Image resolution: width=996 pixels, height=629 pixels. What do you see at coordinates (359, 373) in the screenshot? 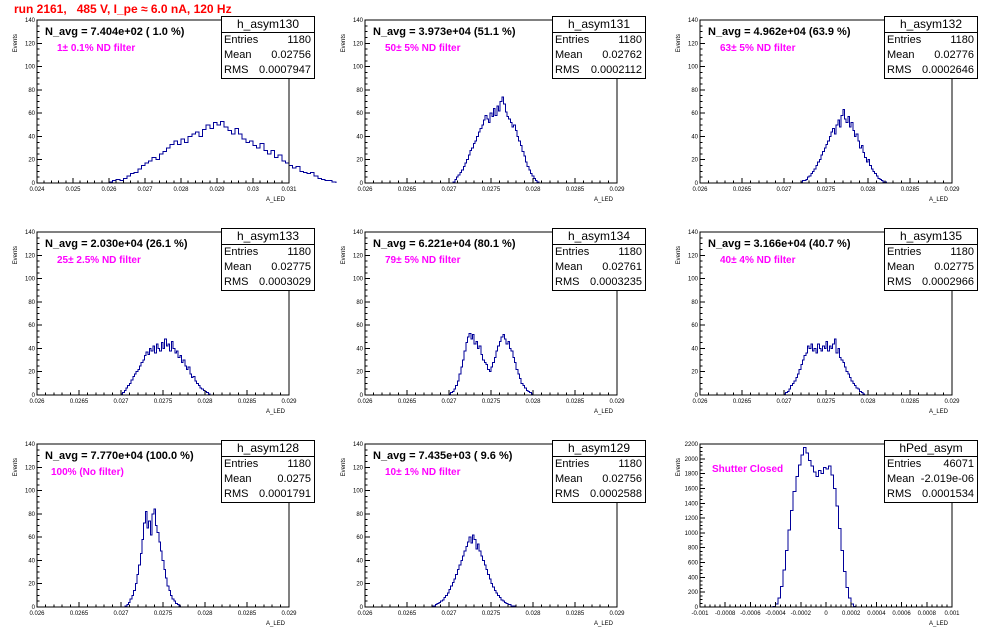
I see `y-tick-label: 20` at bounding box center [359, 373].